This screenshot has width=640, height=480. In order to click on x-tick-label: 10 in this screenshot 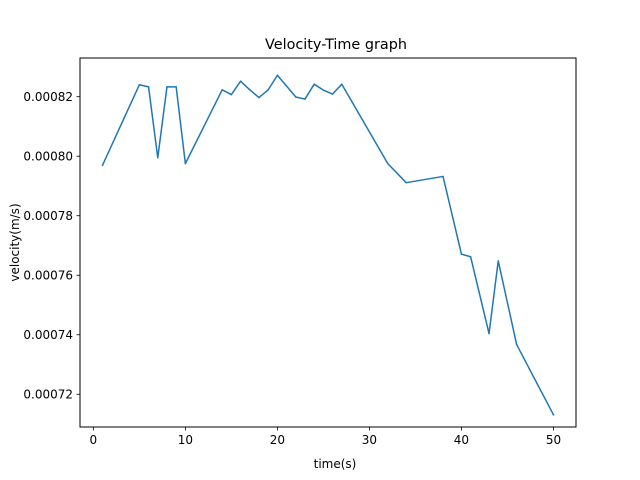, I will do `click(185, 440)`.